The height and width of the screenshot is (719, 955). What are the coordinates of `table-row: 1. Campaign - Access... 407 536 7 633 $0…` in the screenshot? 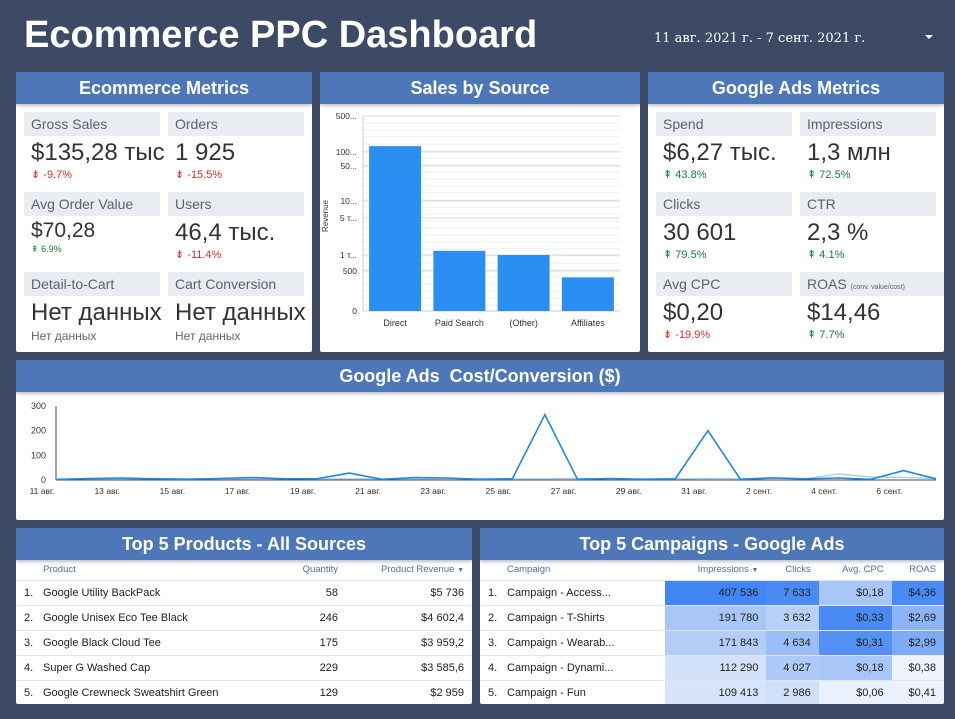 It's located at (712, 593).